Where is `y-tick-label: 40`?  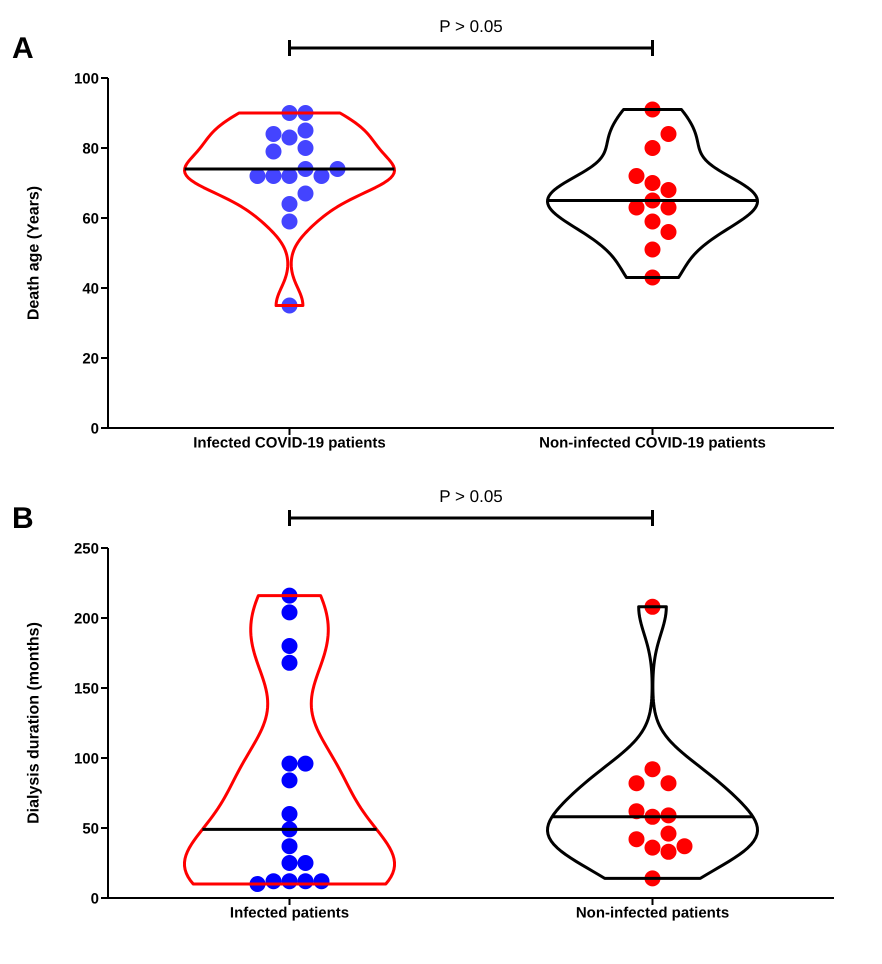
y-tick-label: 40 is located at coordinates (90, 289).